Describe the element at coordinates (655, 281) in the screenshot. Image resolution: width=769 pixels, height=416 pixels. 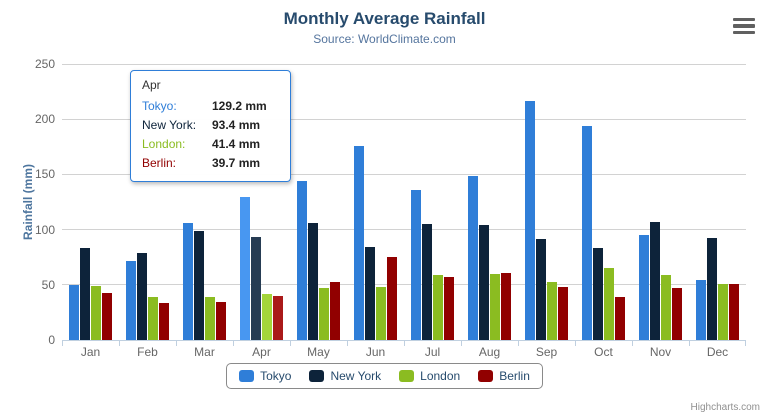
I see `bar-new-york-nov` at that location.